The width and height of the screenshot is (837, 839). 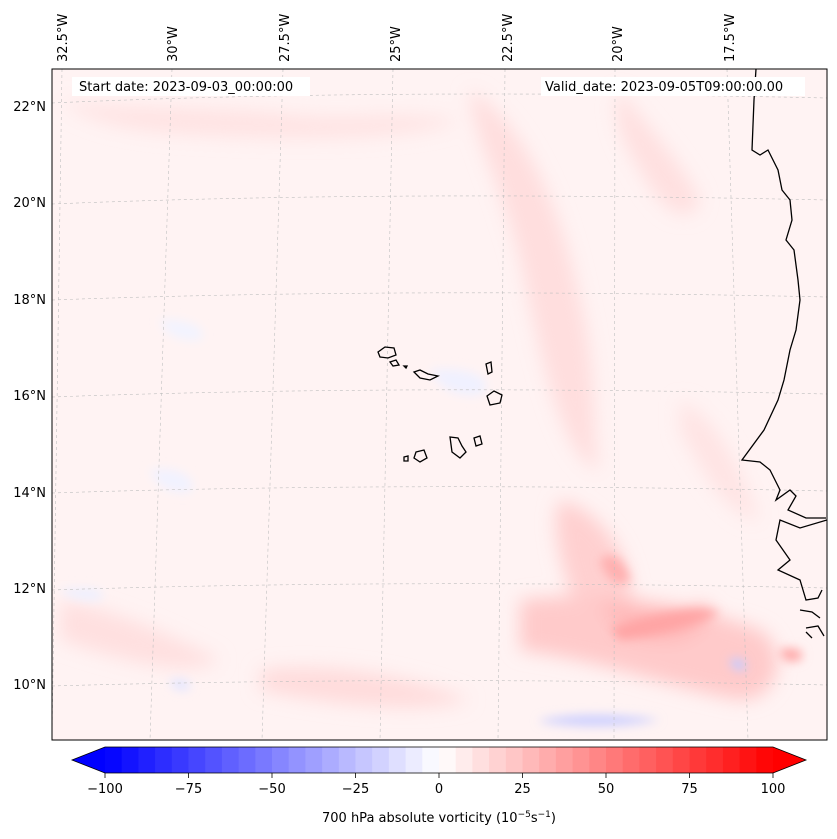 I want to click on latitude-labels: 22°N 20°N 18°N 16°N 14°N 12°N 10°N, so click(x=29, y=396).